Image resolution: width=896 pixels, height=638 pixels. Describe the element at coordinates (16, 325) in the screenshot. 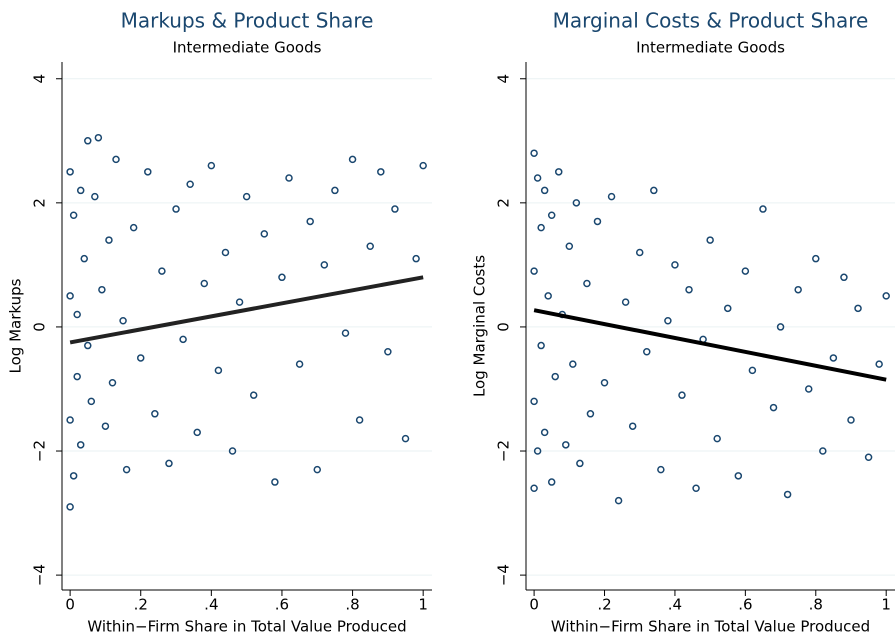

I see `y-axis-label: Log Markups` at that location.